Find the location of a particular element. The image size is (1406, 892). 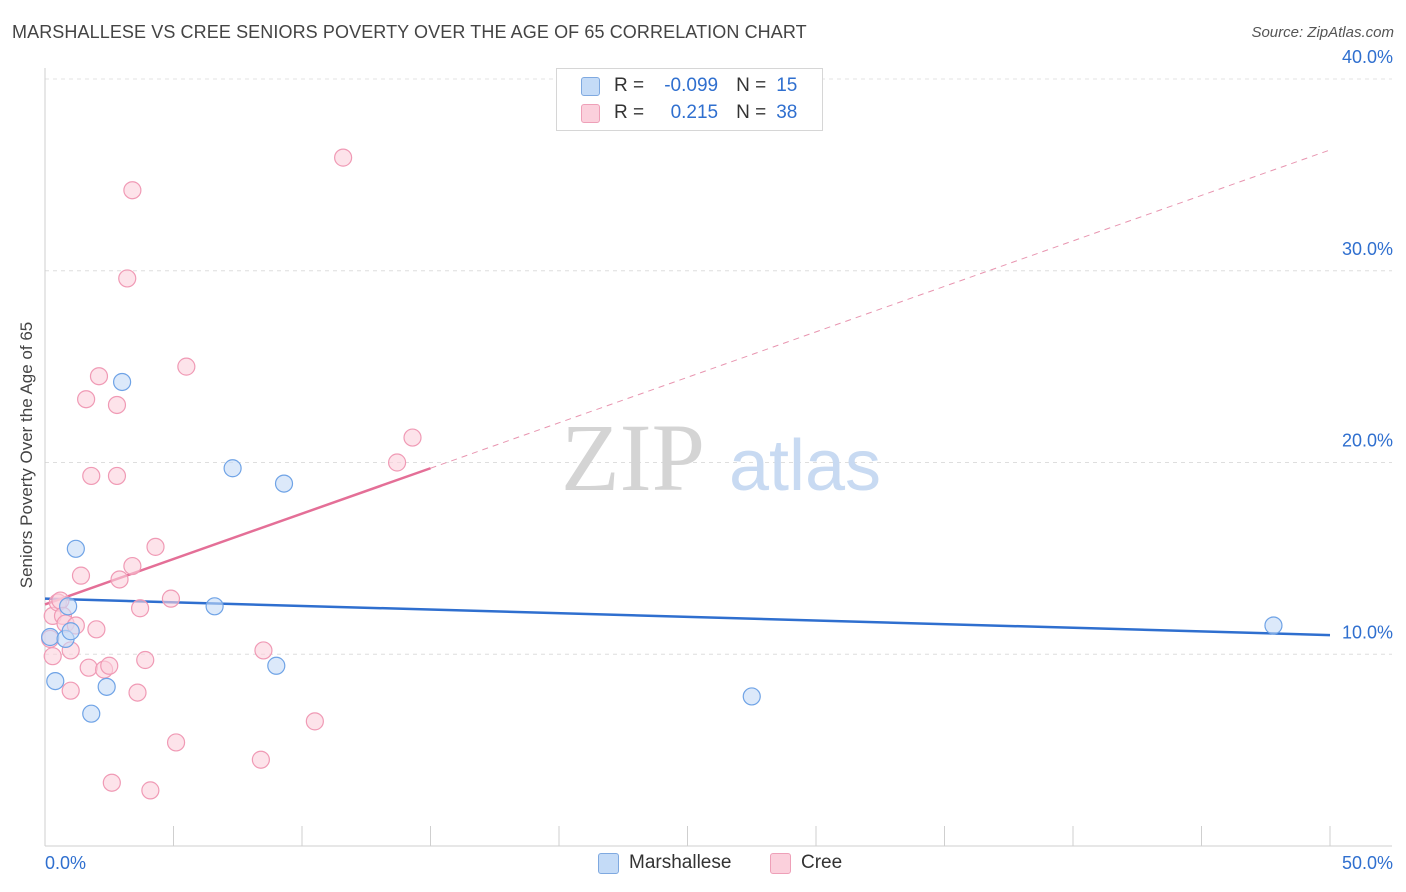

legend-item-cree: Cree is located at coordinates (806, 863).